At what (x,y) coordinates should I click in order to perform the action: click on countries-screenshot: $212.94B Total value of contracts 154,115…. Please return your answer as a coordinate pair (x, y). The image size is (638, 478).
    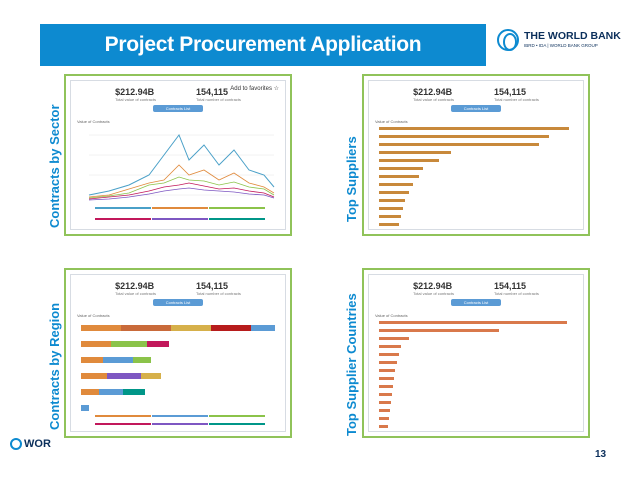
    Looking at the image, I should click on (476, 353).